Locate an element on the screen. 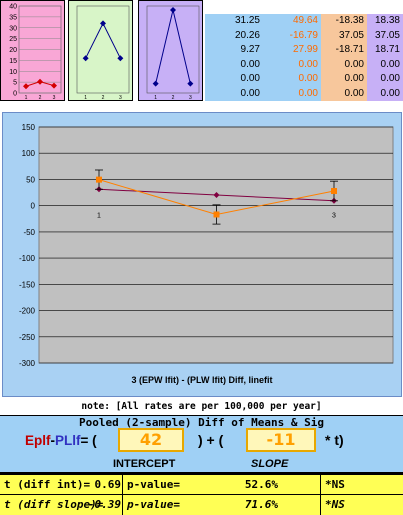  lhs-a: Eplf is located at coordinates (38, 440).